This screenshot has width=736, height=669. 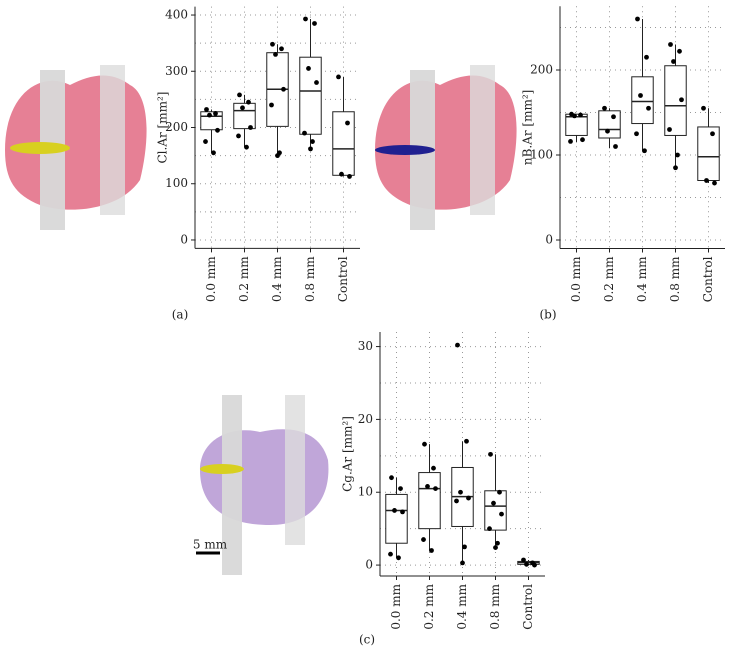 I want to click on panel-label: (a), so click(x=180, y=315).